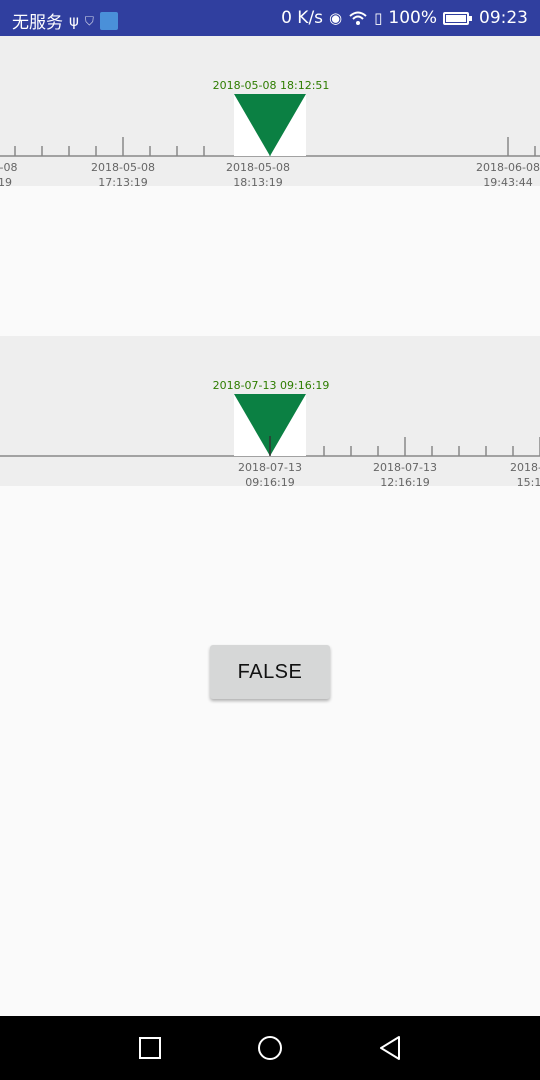 The width and height of the screenshot is (540, 1080). What do you see at coordinates (270, 672) in the screenshot?
I see `false-button: FALSE` at bounding box center [270, 672].